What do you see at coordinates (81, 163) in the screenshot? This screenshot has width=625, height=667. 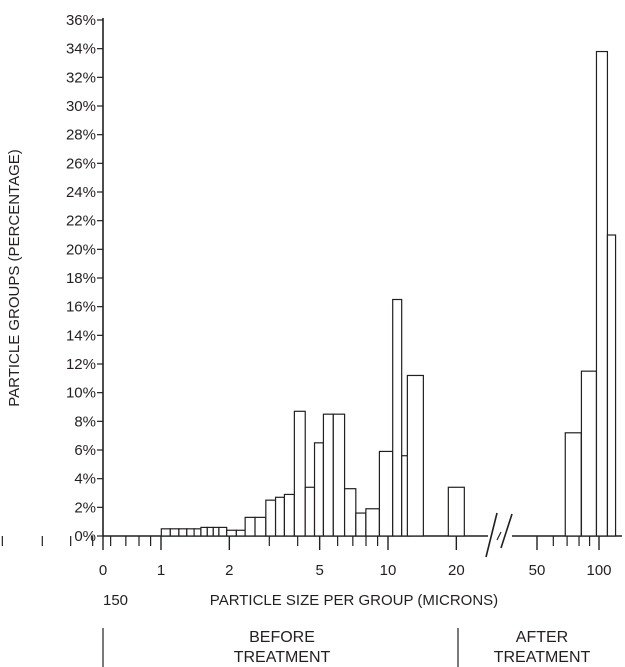 I see `y-tick-label: 26%` at bounding box center [81, 163].